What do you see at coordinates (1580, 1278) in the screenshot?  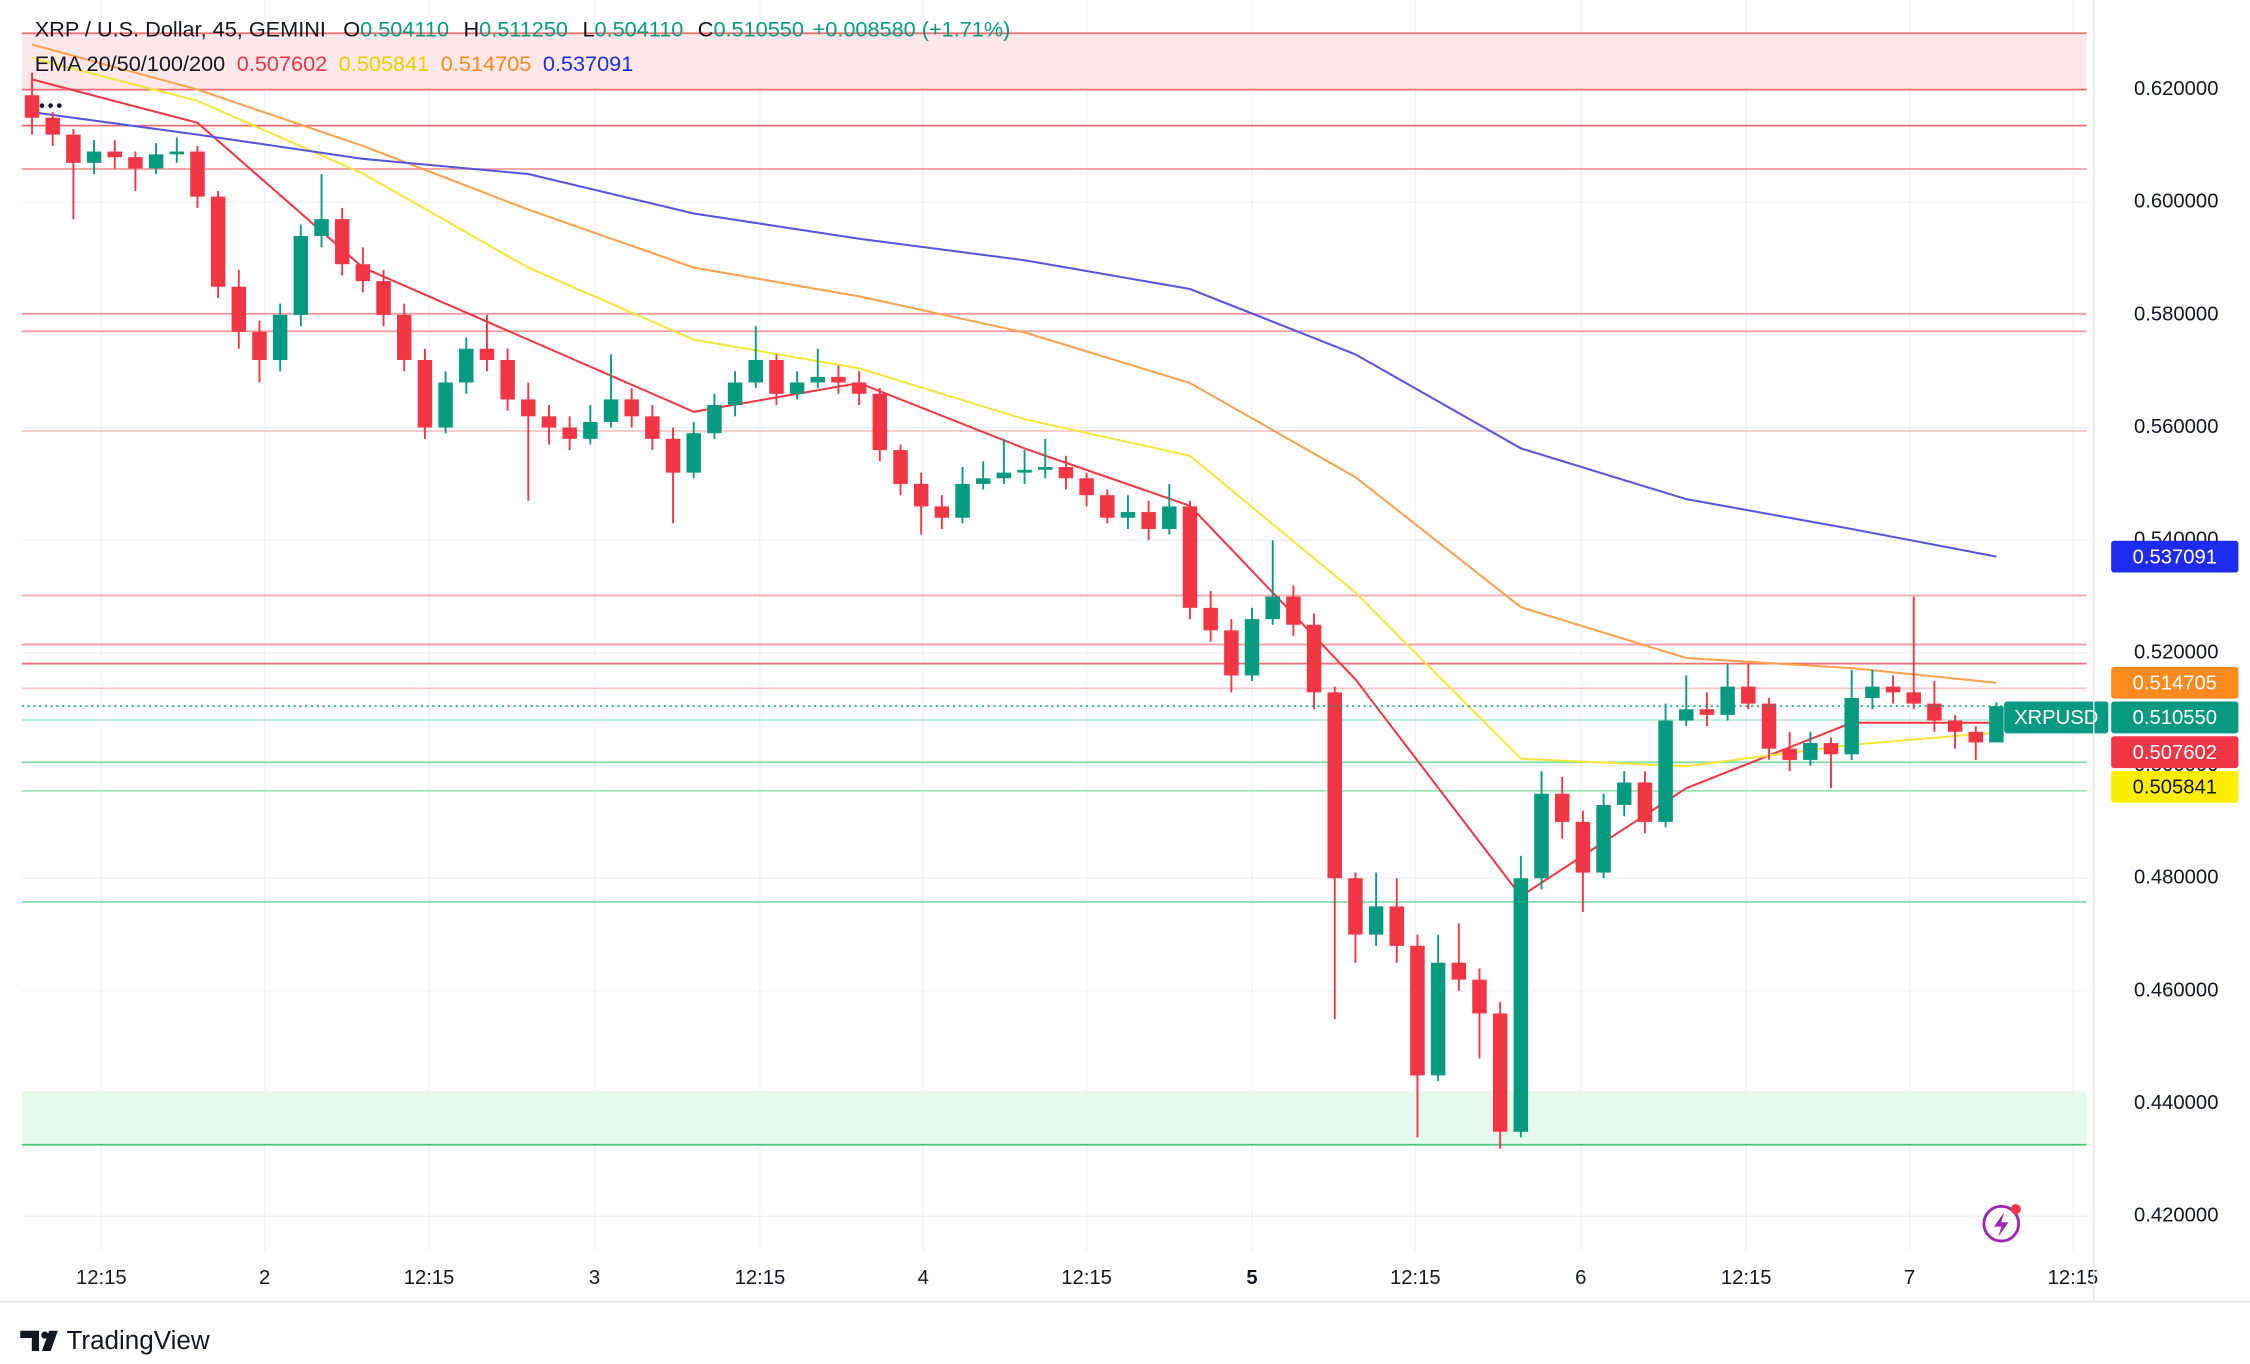 I see `x-tick-label: 6` at bounding box center [1580, 1278].